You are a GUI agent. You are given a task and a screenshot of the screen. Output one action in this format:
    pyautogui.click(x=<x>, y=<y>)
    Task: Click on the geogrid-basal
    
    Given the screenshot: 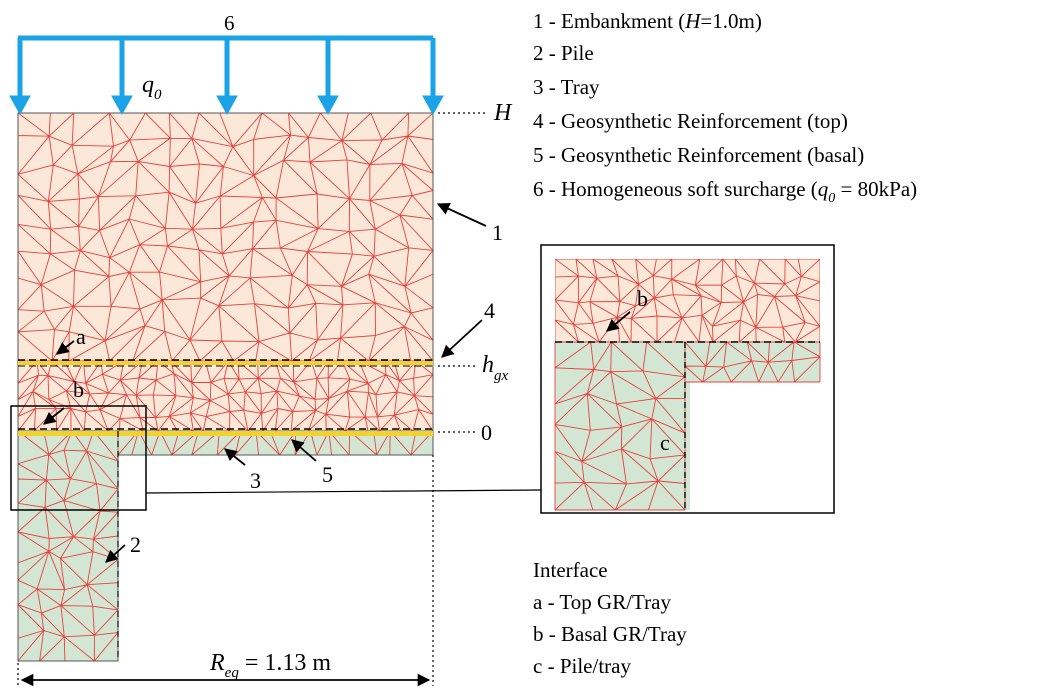 What is the action you would take?
    pyautogui.click(x=225, y=433)
    